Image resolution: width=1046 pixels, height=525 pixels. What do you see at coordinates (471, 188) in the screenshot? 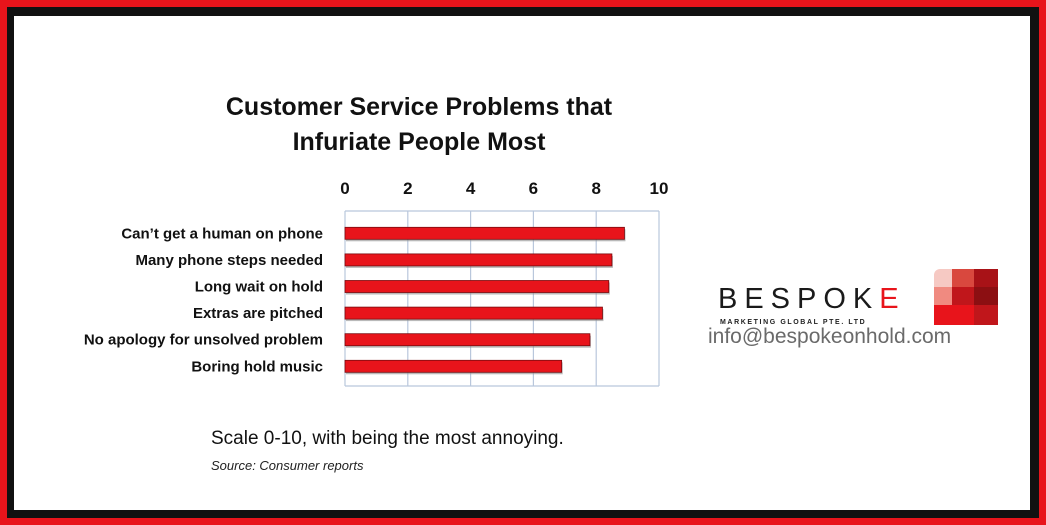
I see `x-tick-label-2: 4` at bounding box center [471, 188].